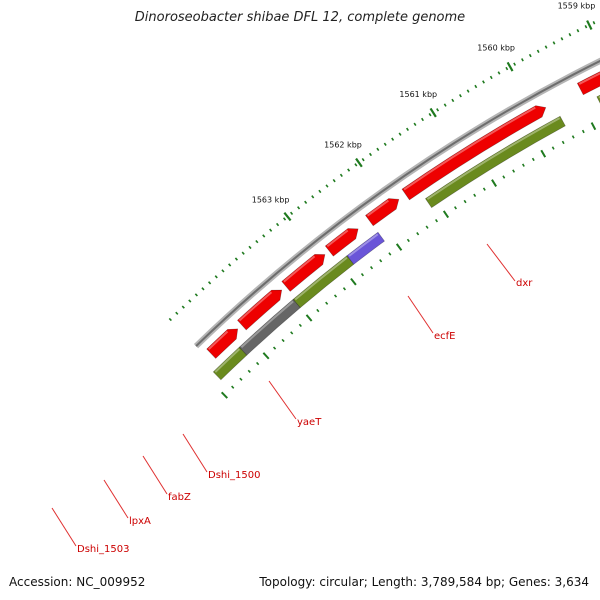  Describe the element at coordinates (179, 497) in the screenshot. I see `gene-label-fabZ: fabZ` at that location.